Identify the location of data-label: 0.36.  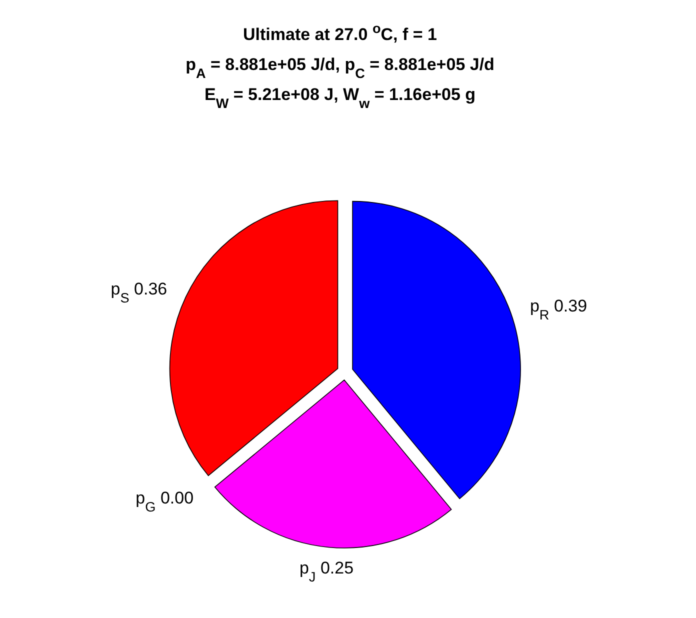
(148, 288).